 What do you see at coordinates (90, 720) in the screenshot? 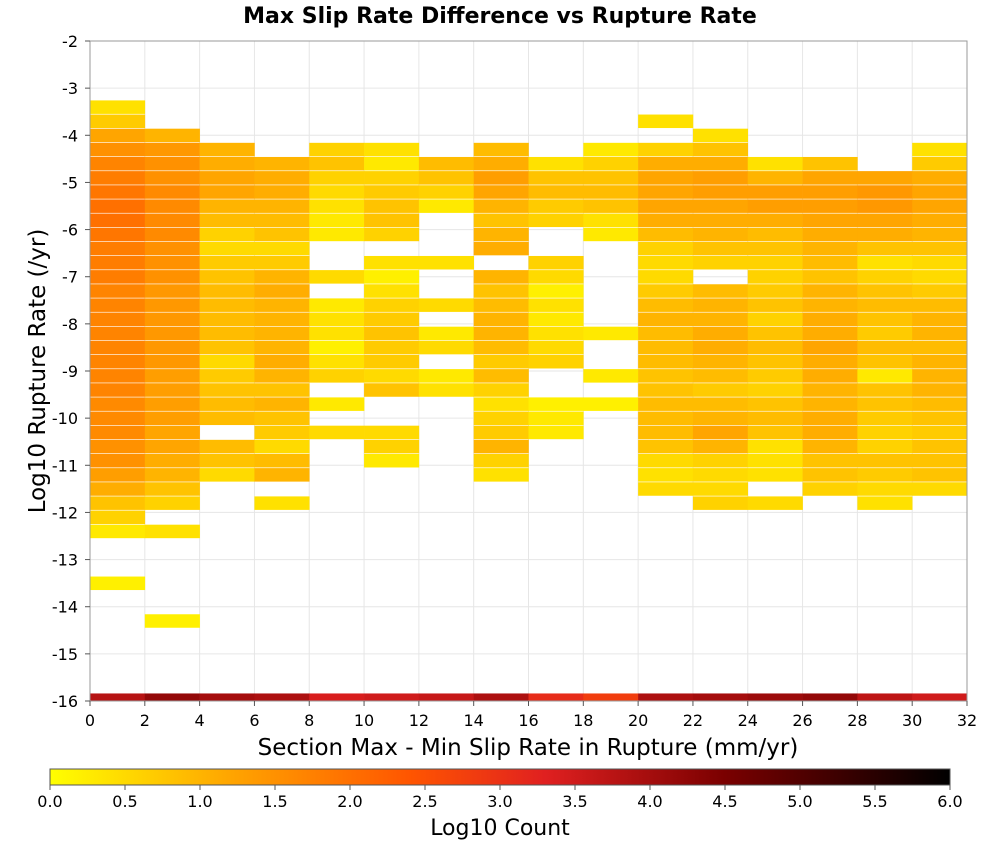
I see `x-tick-label: 0` at bounding box center [90, 720].